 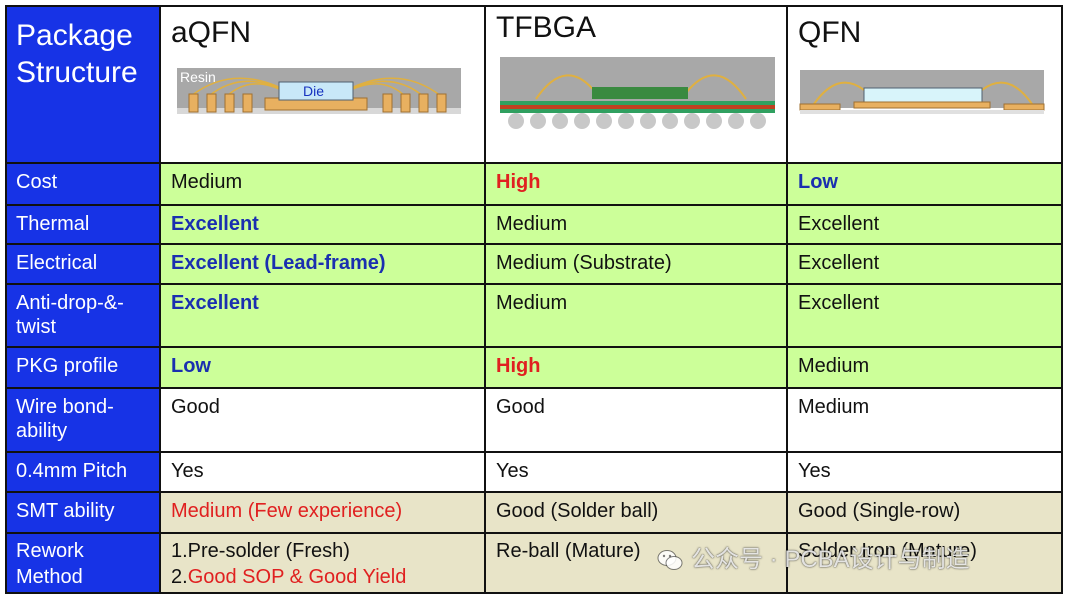 What do you see at coordinates (198, 77) in the screenshot?
I see `resin-label: Resin` at bounding box center [198, 77].